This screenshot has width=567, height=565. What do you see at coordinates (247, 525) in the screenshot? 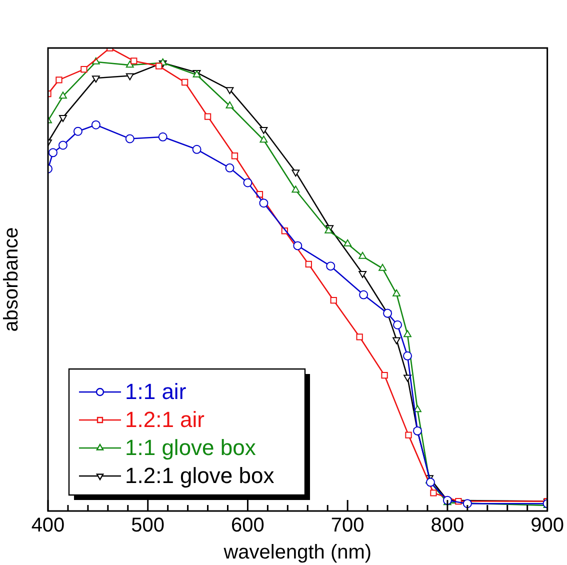
I see `x-tick-label: 600` at bounding box center [247, 525].